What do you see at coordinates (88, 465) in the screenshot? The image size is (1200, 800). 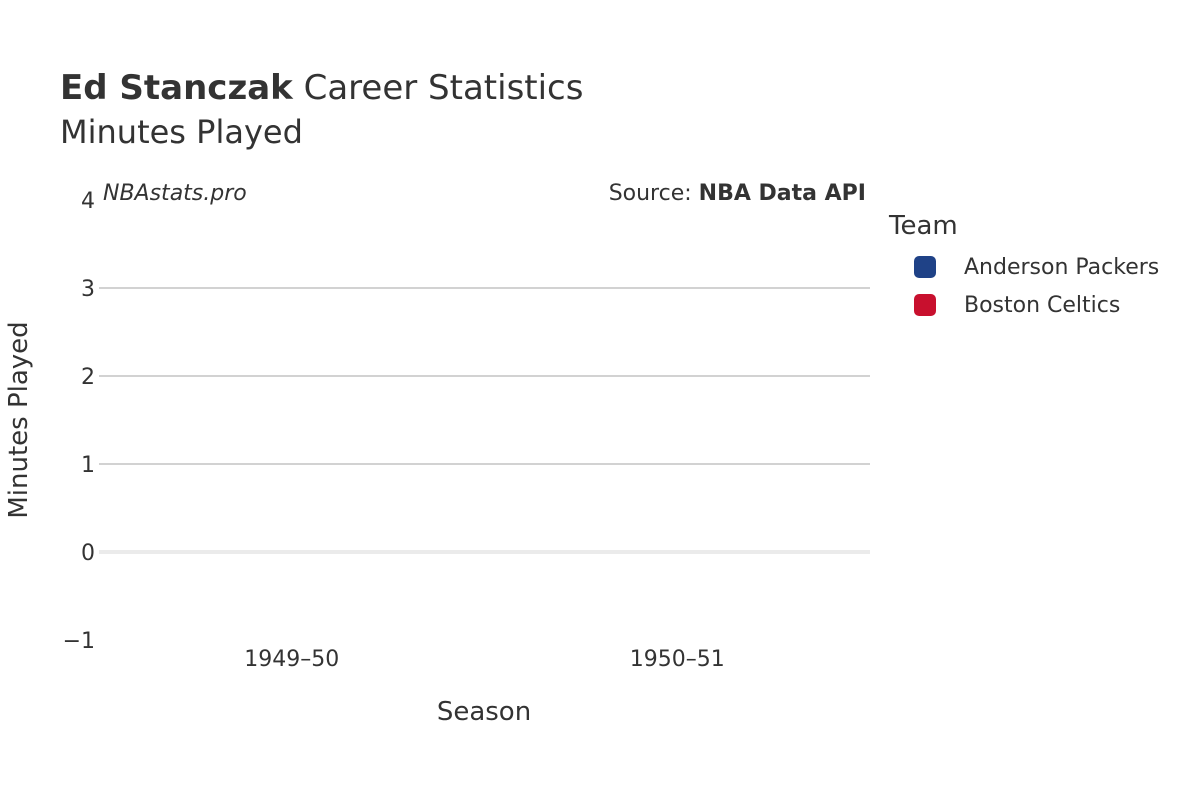 I see `y-tick-label: 1` at bounding box center [88, 465].